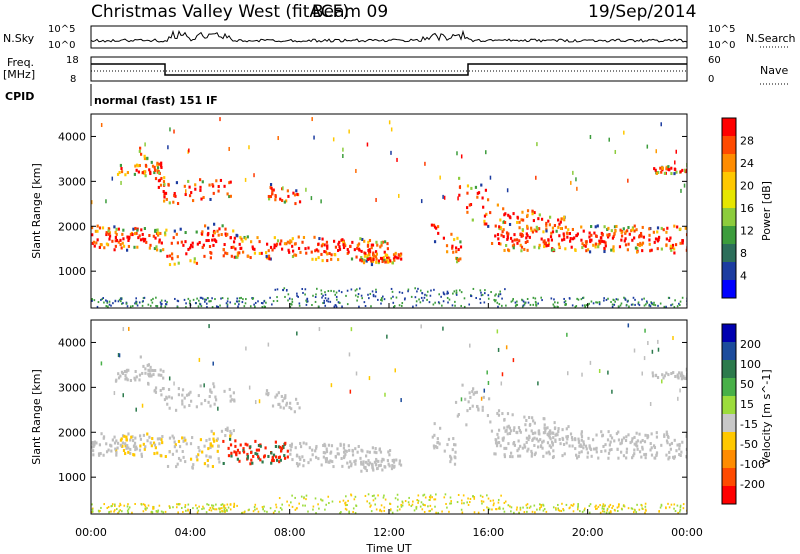 The height and width of the screenshot is (554, 800). I want to click on colorbar-swatch, so click(729, 423).